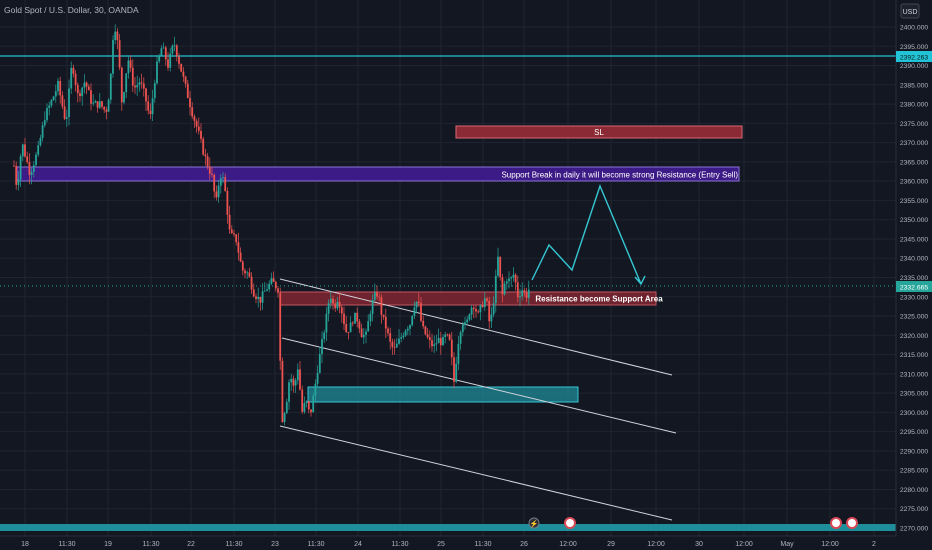 This screenshot has width=932, height=550. Describe the element at coordinates (108, 544) in the screenshot. I see `time-tick-label: 19` at that location.